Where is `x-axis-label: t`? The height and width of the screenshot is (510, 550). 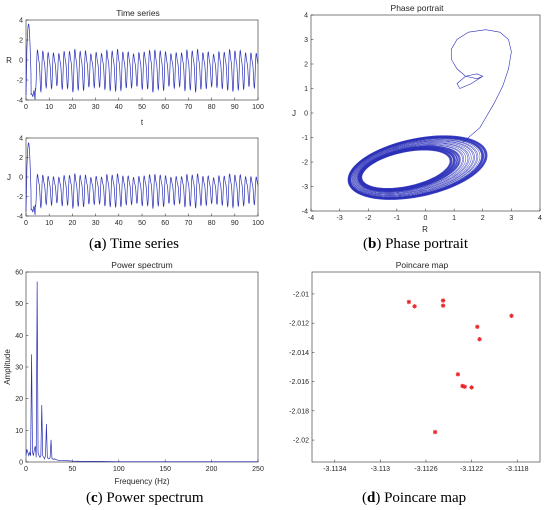 x-axis-label: t is located at coordinates (142, 122).